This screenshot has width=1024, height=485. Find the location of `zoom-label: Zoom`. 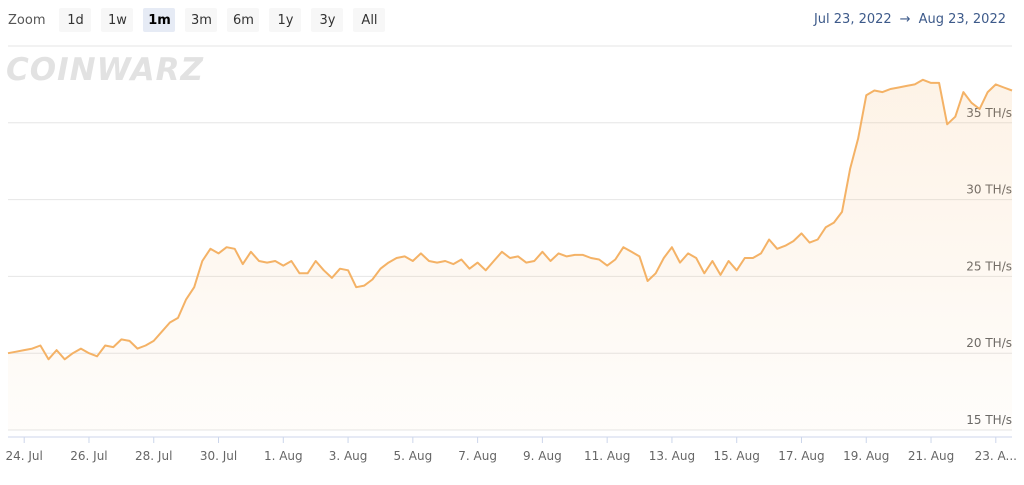

zoom-label: Zoom is located at coordinates (27, 20).